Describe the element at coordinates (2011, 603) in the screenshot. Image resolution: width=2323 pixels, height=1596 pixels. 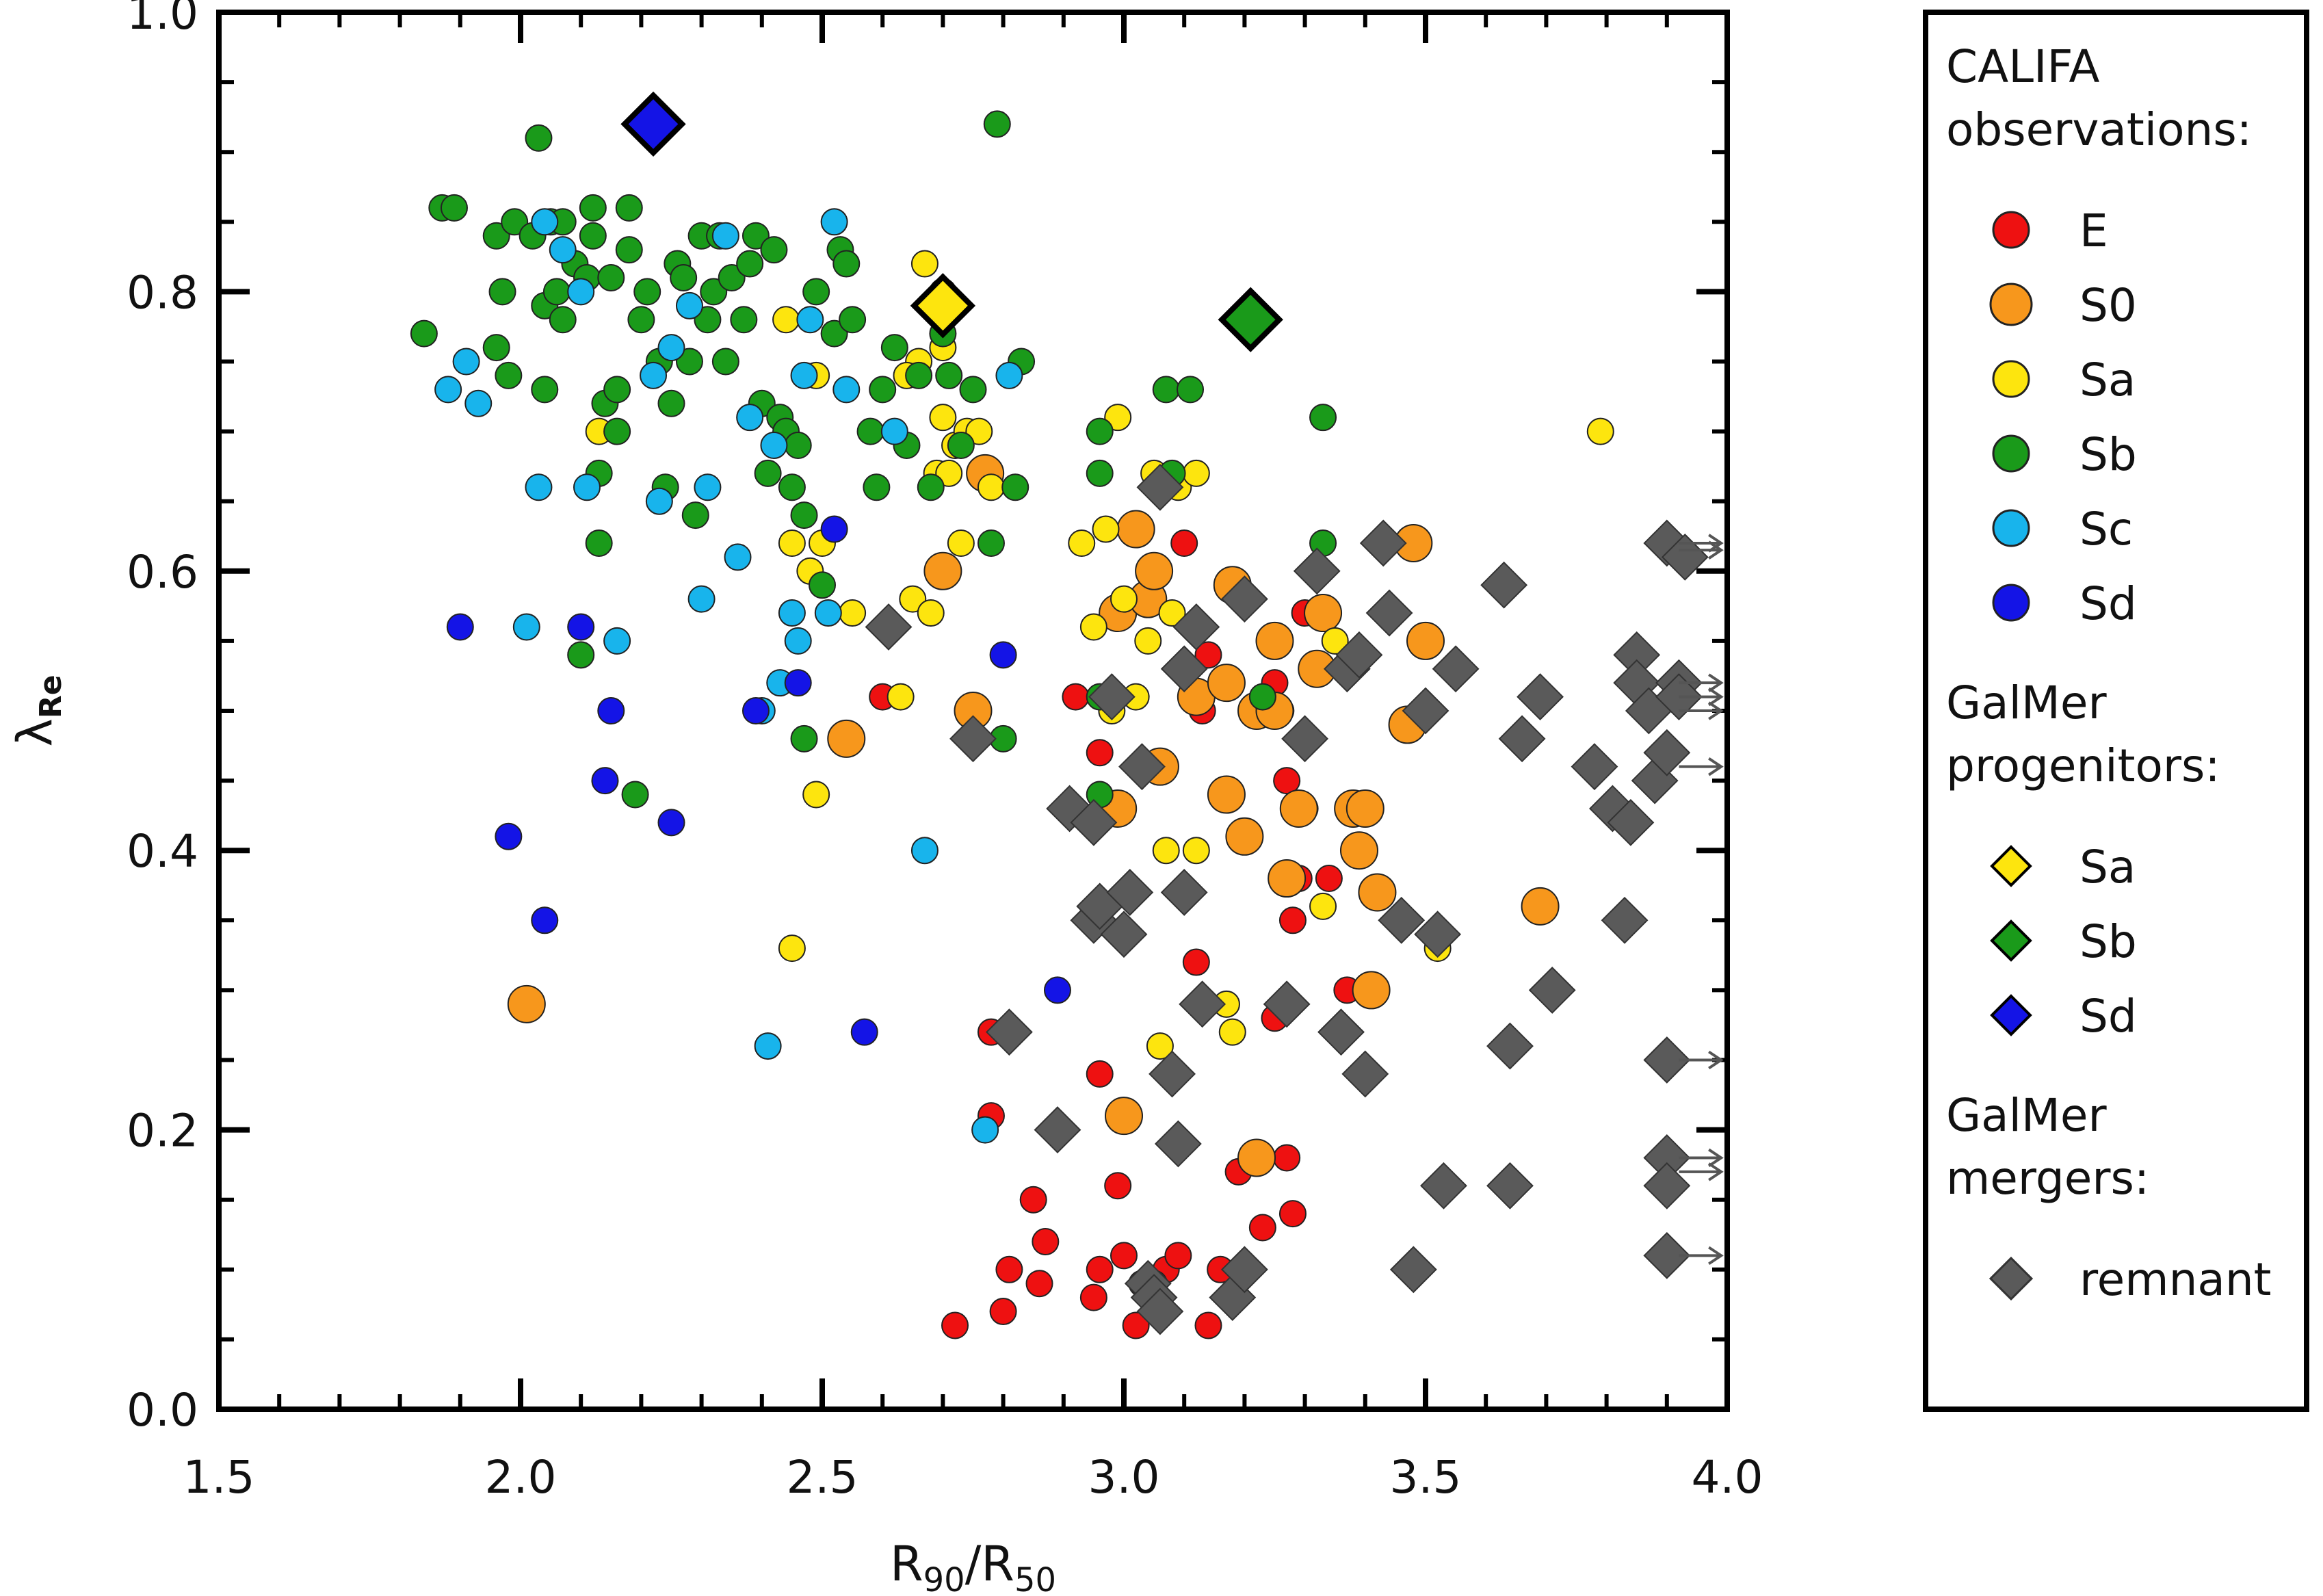
I see `legend-marker-sd` at that location.